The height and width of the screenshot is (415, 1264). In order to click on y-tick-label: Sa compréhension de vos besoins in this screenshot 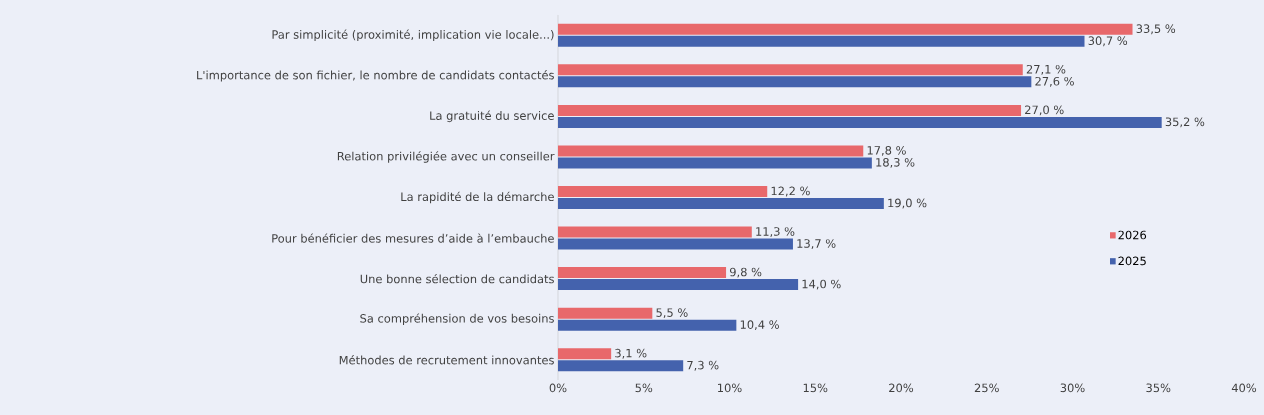, I will do `click(457, 319)`.